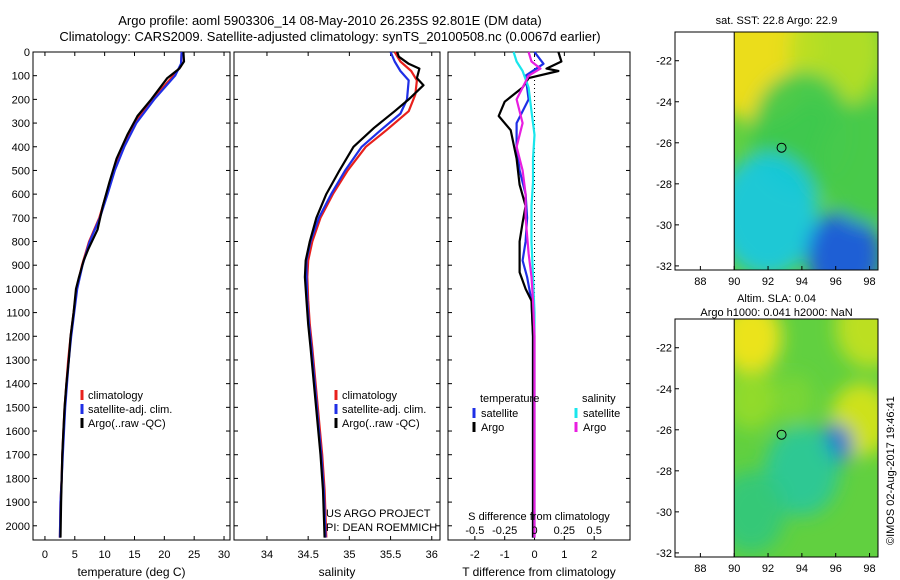 The width and height of the screenshot is (900, 580). I want to click on y-tick-label: 600, so click(21, 195).